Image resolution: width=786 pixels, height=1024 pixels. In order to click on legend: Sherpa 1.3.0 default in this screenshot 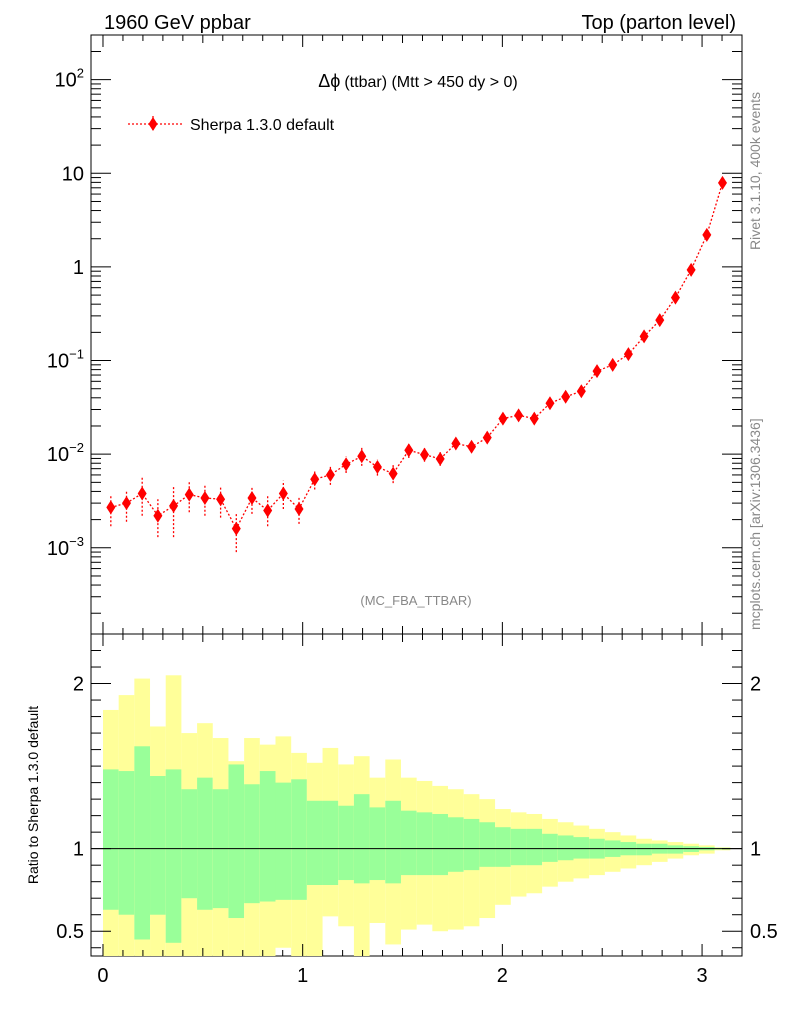, I will do `click(231, 125)`.